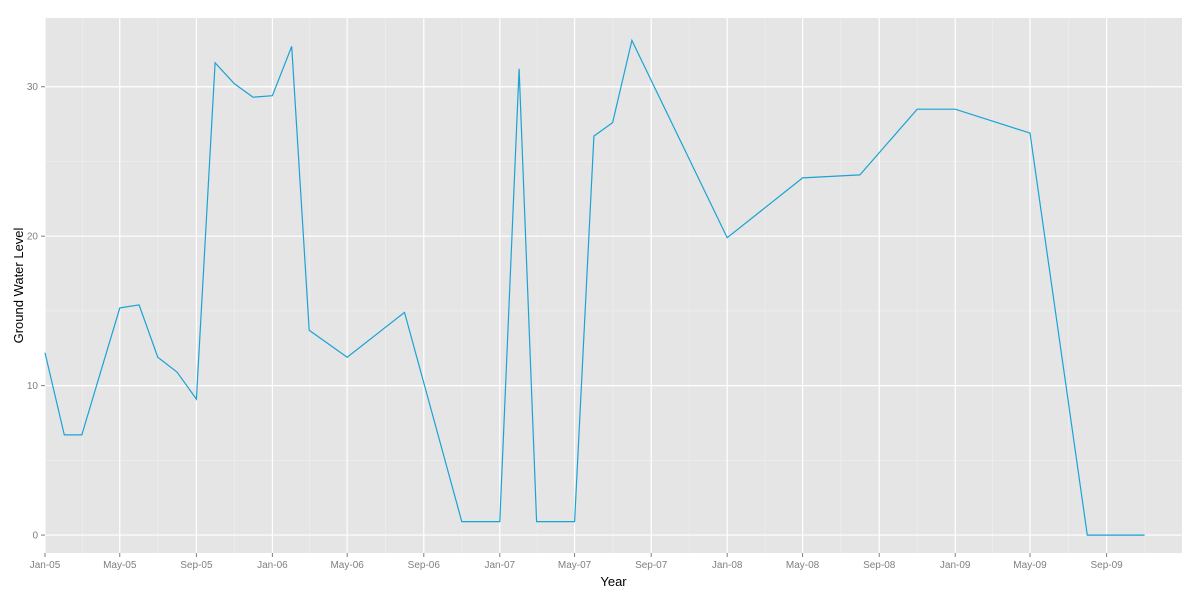  I want to click on x-tick-label: May-07, so click(575, 565).